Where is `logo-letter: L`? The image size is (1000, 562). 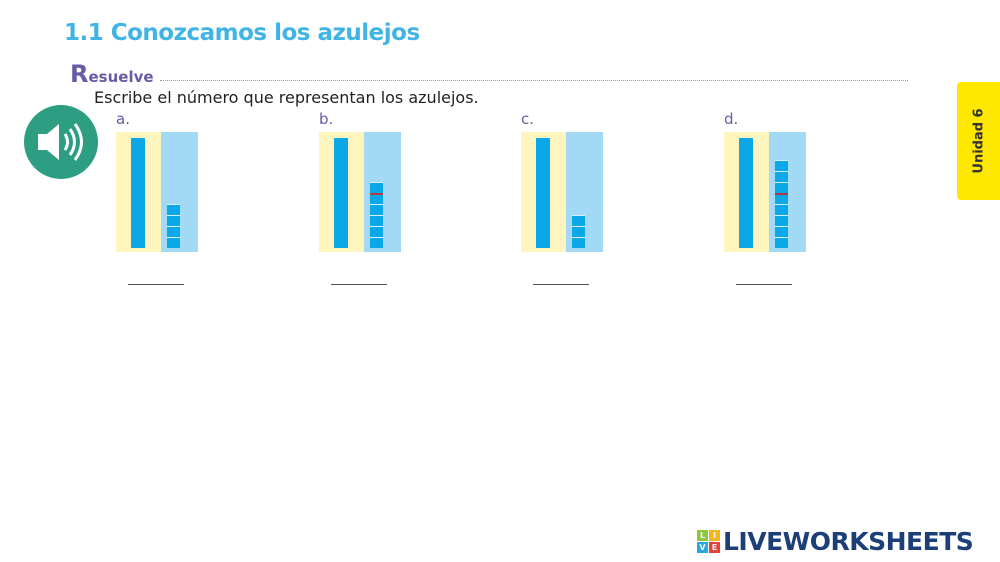 logo-letter: L is located at coordinates (702, 535).